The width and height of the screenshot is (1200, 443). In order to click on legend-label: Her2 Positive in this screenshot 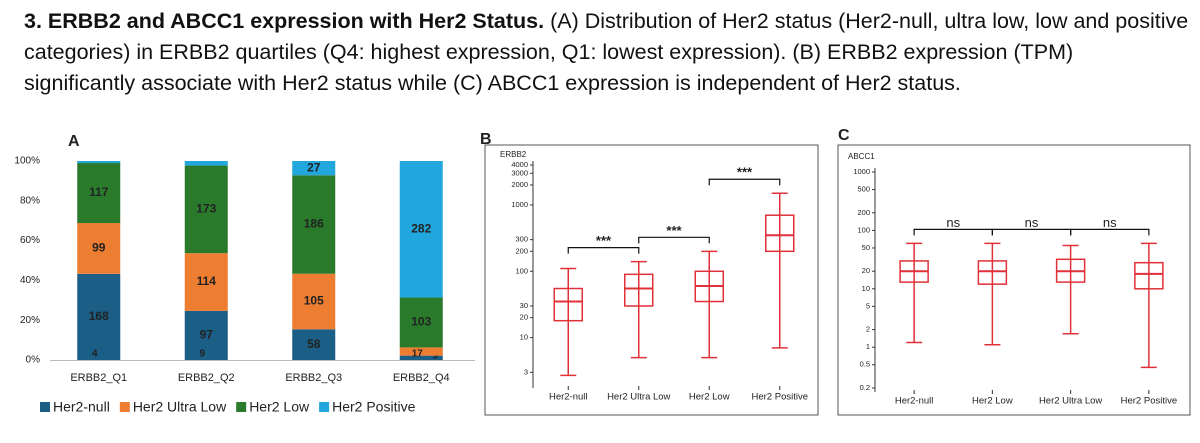, I will do `click(373, 407)`.